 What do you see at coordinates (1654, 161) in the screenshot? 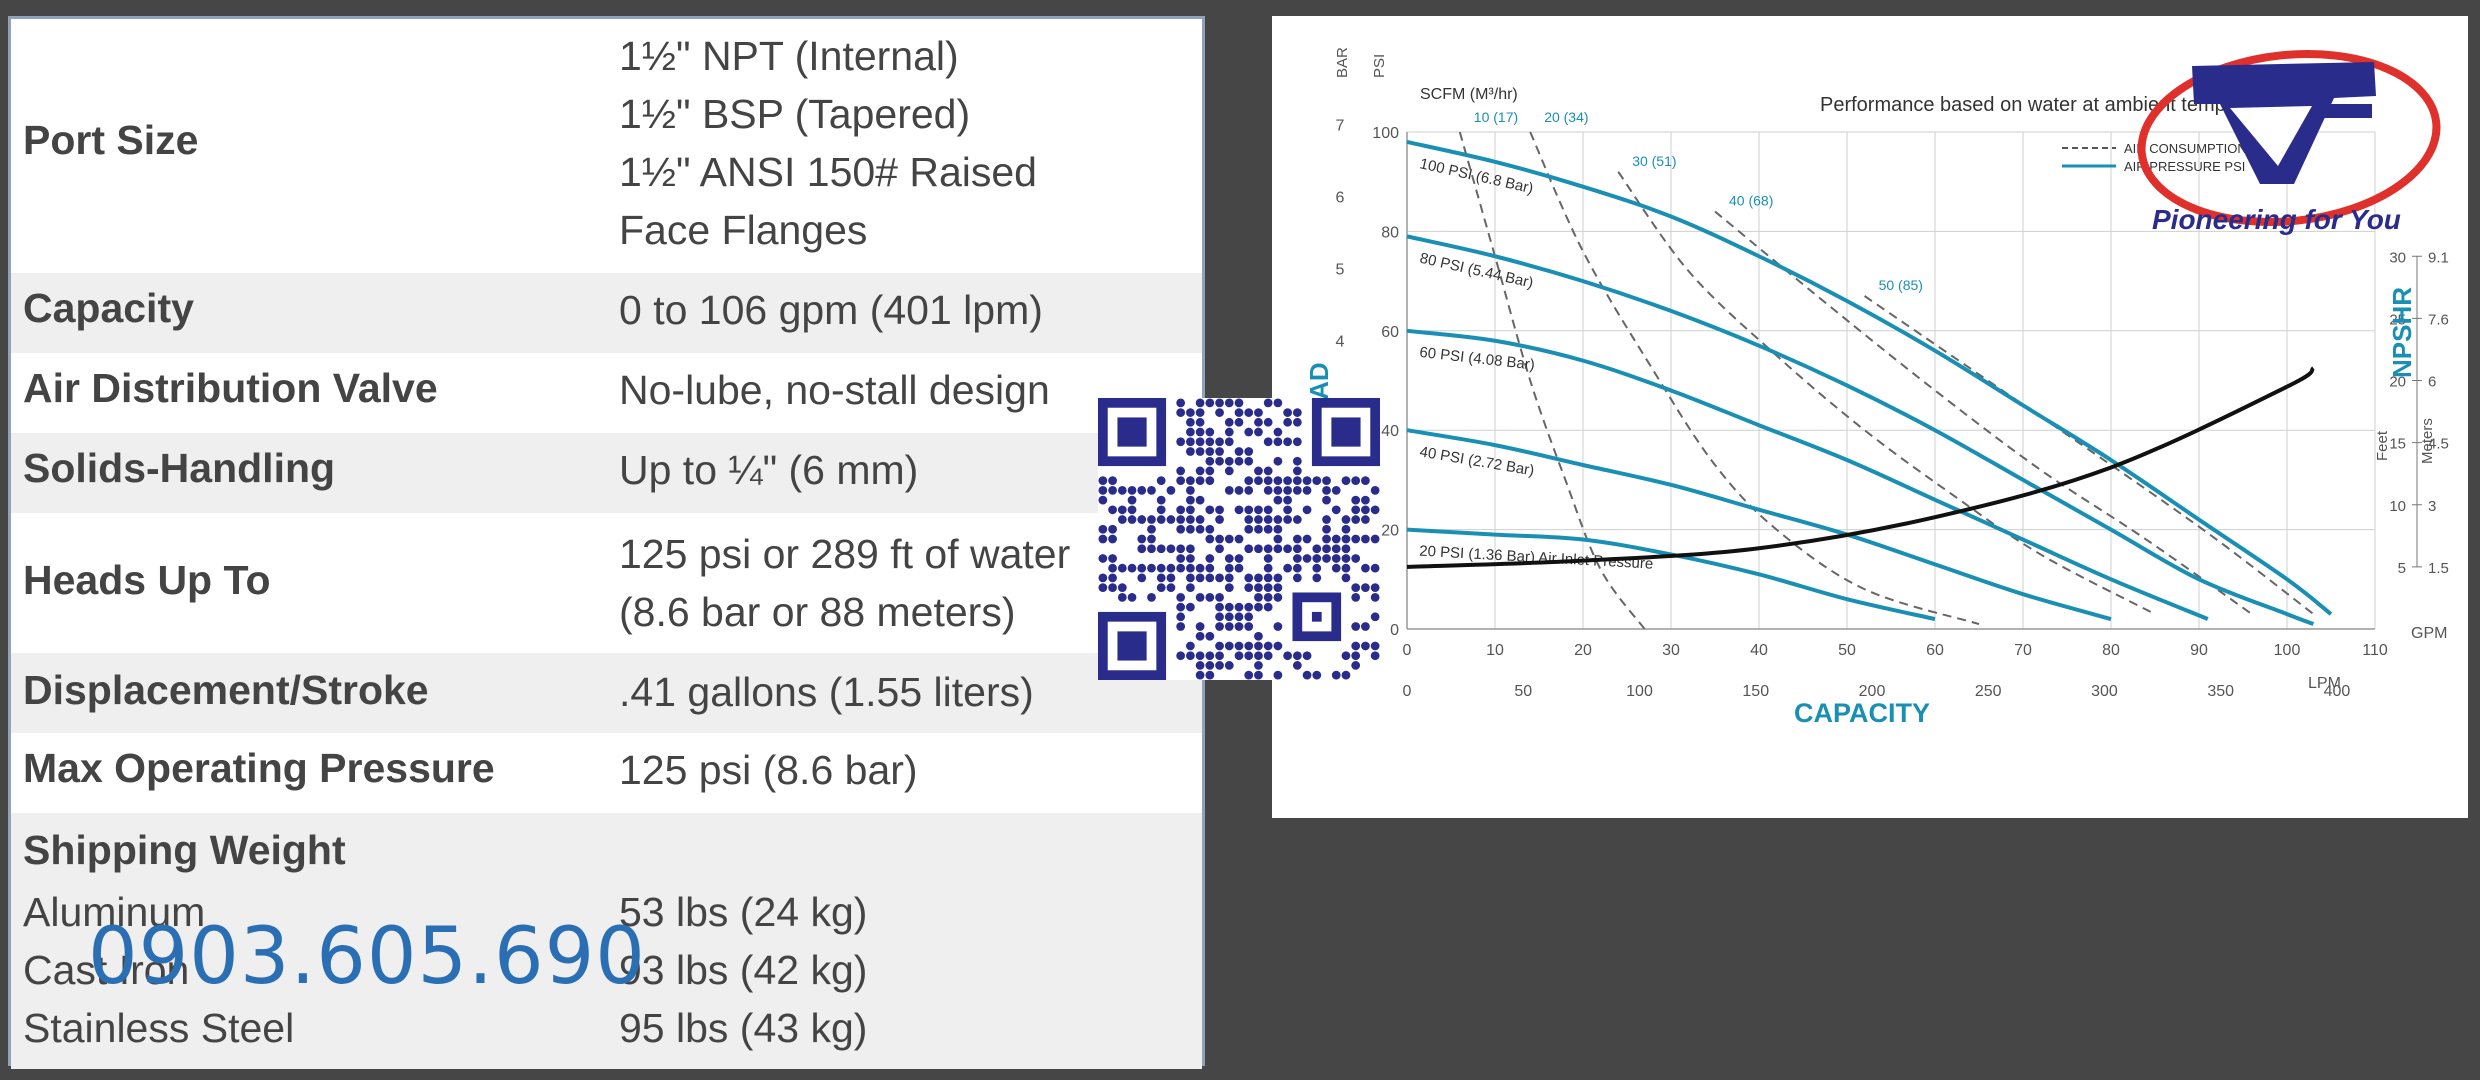
I see `air-consumption-label: 30 (51)` at bounding box center [1654, 161].